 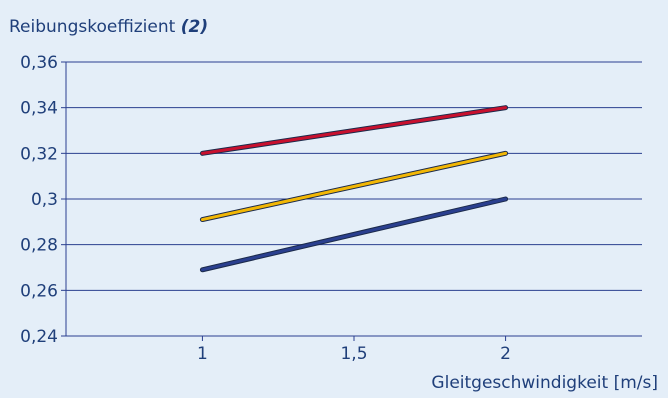 I want to click on x-axis-label: Gleitgeschwindigkeit [m/s], so click(x=544, y=383).